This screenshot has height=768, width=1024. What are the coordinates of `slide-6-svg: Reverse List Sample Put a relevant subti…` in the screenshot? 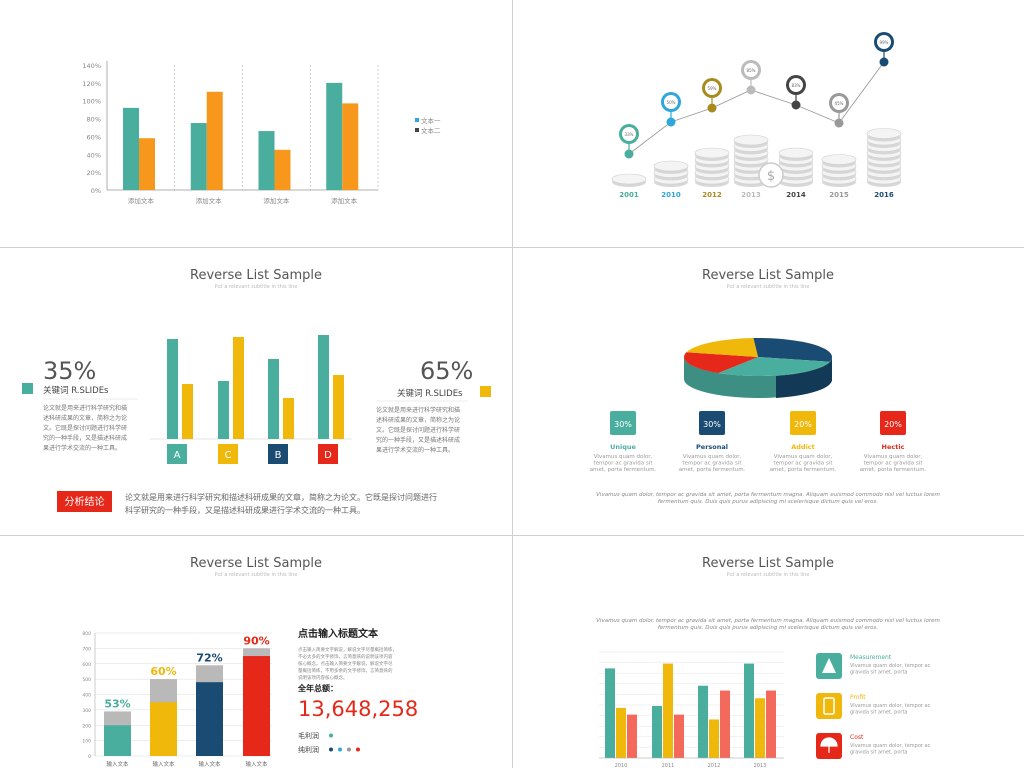 It's located at (768, 662).